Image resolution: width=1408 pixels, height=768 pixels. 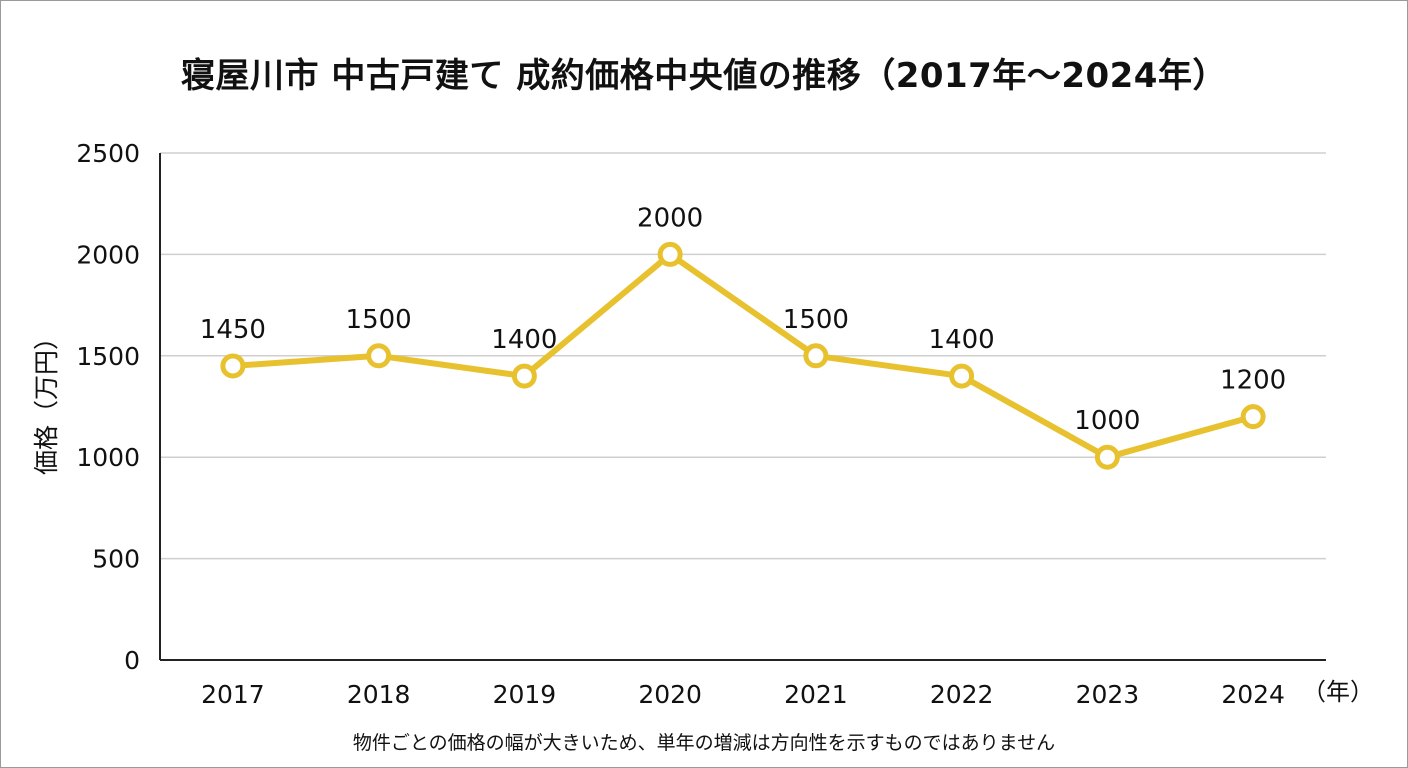 What do you see at coordinates (670, 254) in the screenshot?
I see `data-point-2020` at bounding box center [670, 254].